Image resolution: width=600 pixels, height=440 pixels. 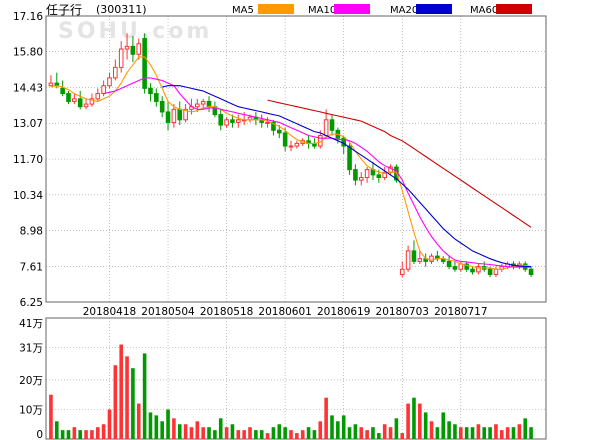 I want to click on volume-tick-label: 31万, so click(x=31, y=349).